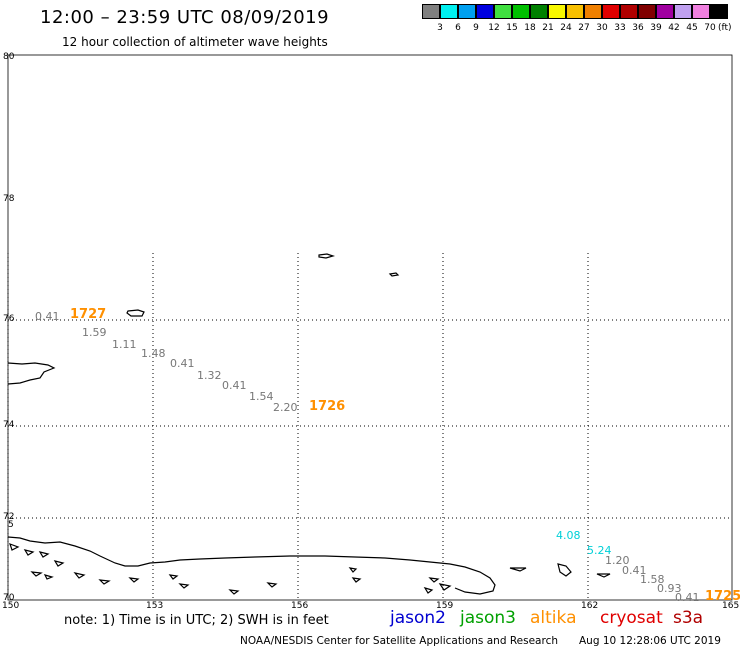  What do you see at coordinates (94, 332) in the screenshot?
I see `swh-value: 1.59` at bounding box center [94, 332].